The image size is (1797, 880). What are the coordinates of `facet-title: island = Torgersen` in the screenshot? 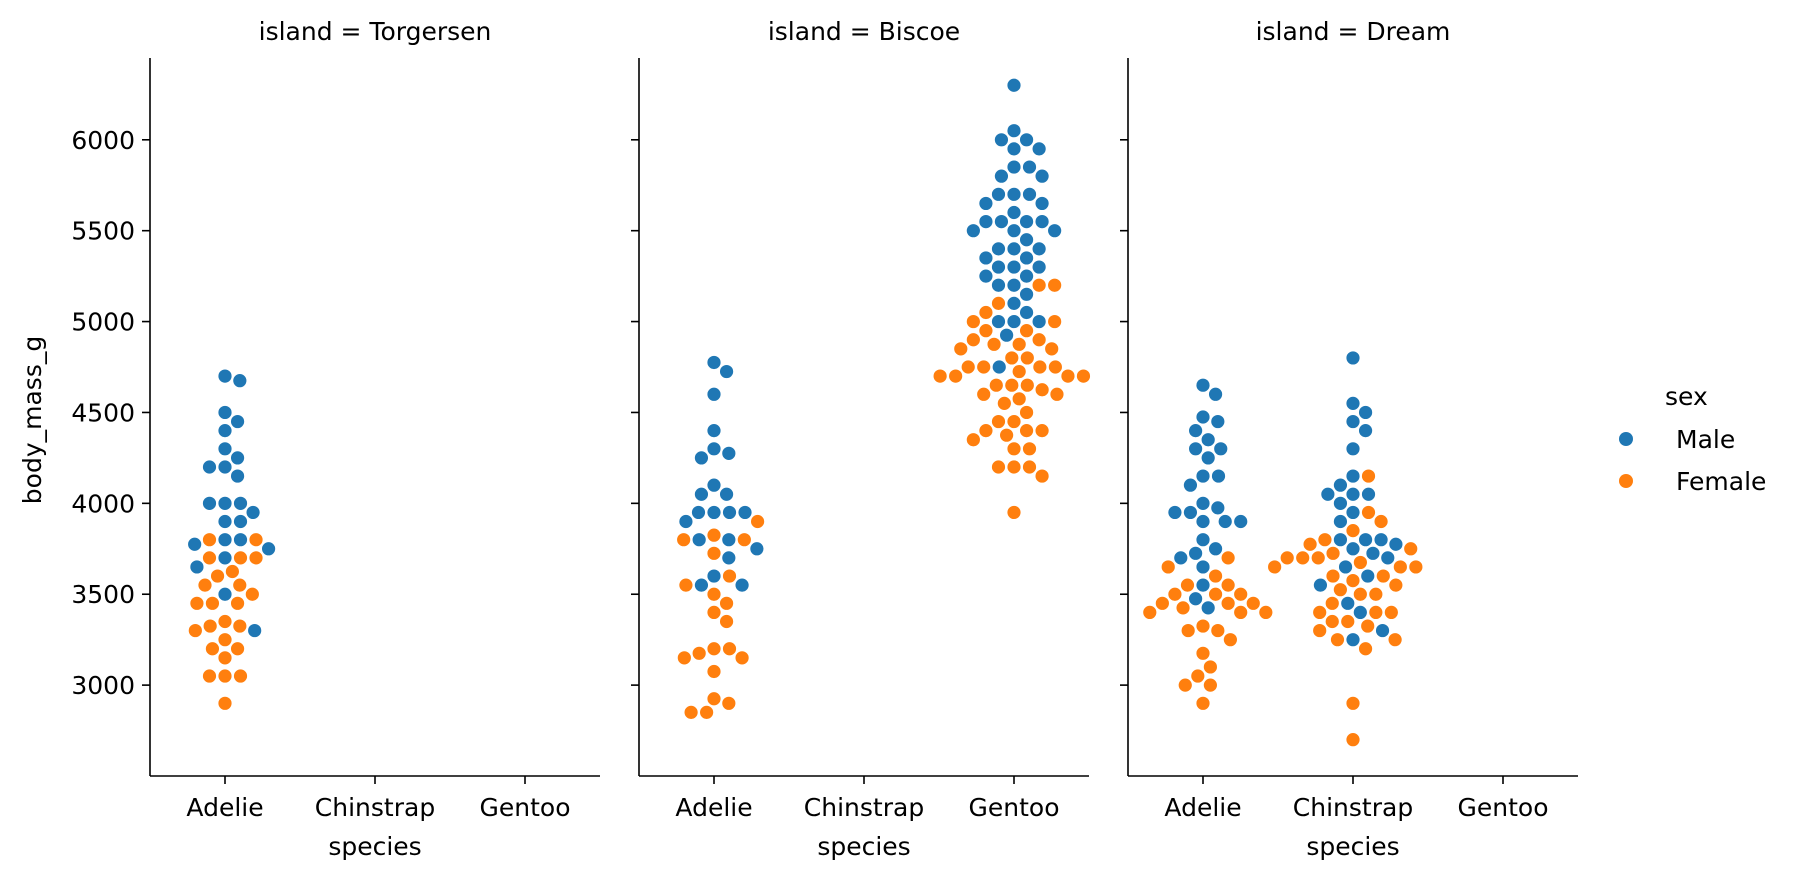 It's located at (375, 31).